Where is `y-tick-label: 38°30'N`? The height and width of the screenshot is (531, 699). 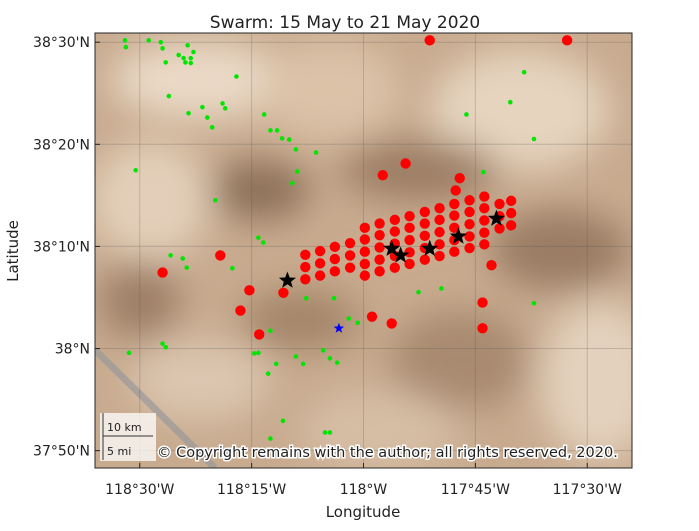 y-tick-label: 38°30'N is located at coordinates (61, 43).